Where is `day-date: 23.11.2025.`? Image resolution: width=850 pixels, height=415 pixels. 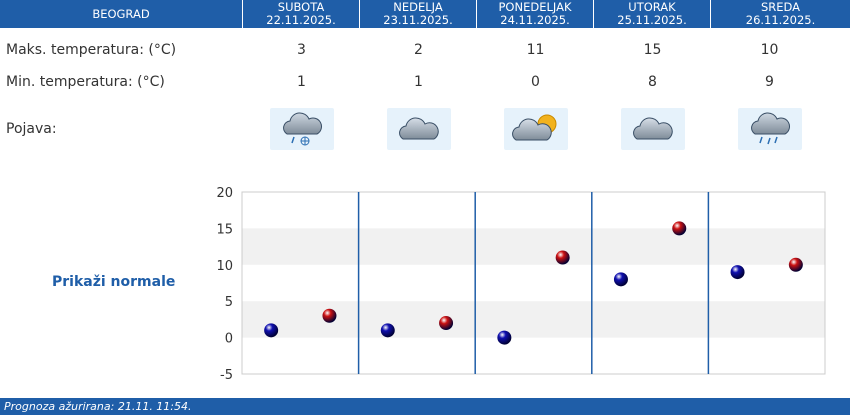 day-date: 23.11.2025. is located at coordinates (418, 20).